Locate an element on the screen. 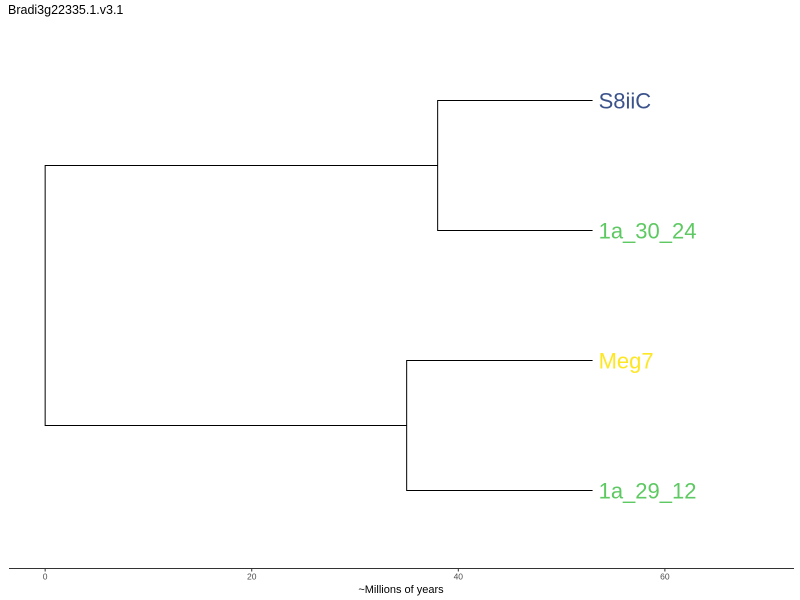 The height and width of the screenshot is (600, 800). branch-clade-bottom-to-tip2 is located at coordinates (499, 393).